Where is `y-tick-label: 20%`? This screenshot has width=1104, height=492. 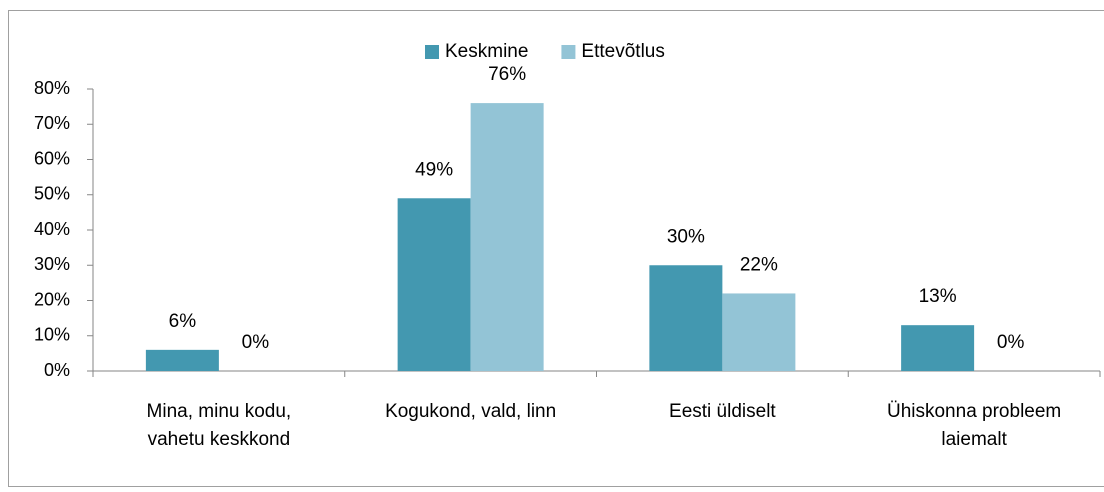
y-tick-label: 20% is located at coordinates (52, 299).